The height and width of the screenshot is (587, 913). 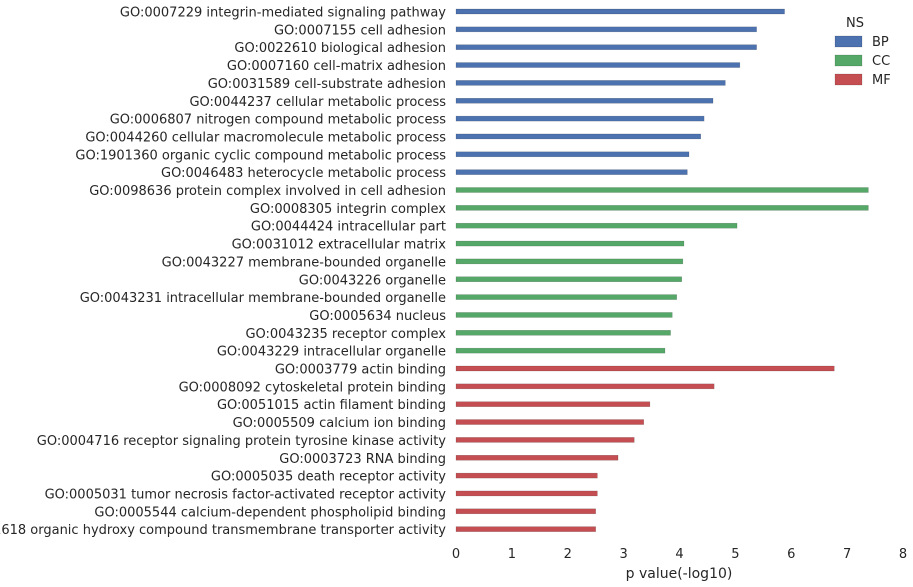 What do you see at coordinates (336, 66) in the screenshot?
I see `category-label: GO:0007160 cell-matrix adhesion` at bounding box center [336, 66].